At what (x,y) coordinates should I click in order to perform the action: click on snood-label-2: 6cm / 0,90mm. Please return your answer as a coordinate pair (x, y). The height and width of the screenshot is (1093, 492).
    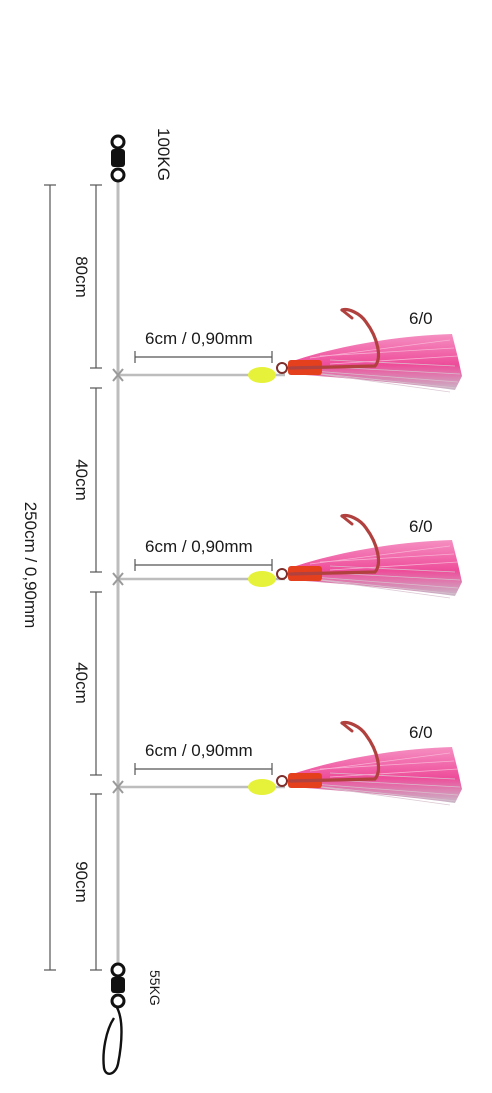
    Looking at the image, I should click on (199, 546).